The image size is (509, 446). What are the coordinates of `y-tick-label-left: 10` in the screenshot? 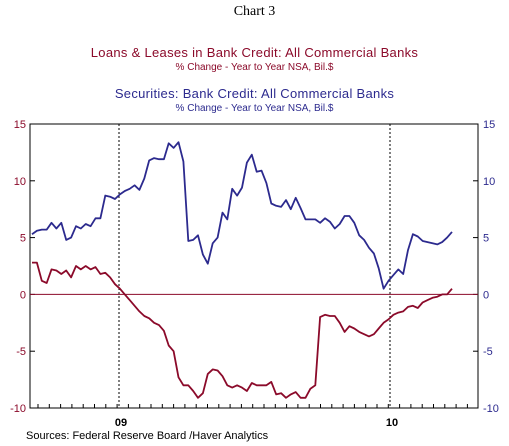 It's located at (20, 182).